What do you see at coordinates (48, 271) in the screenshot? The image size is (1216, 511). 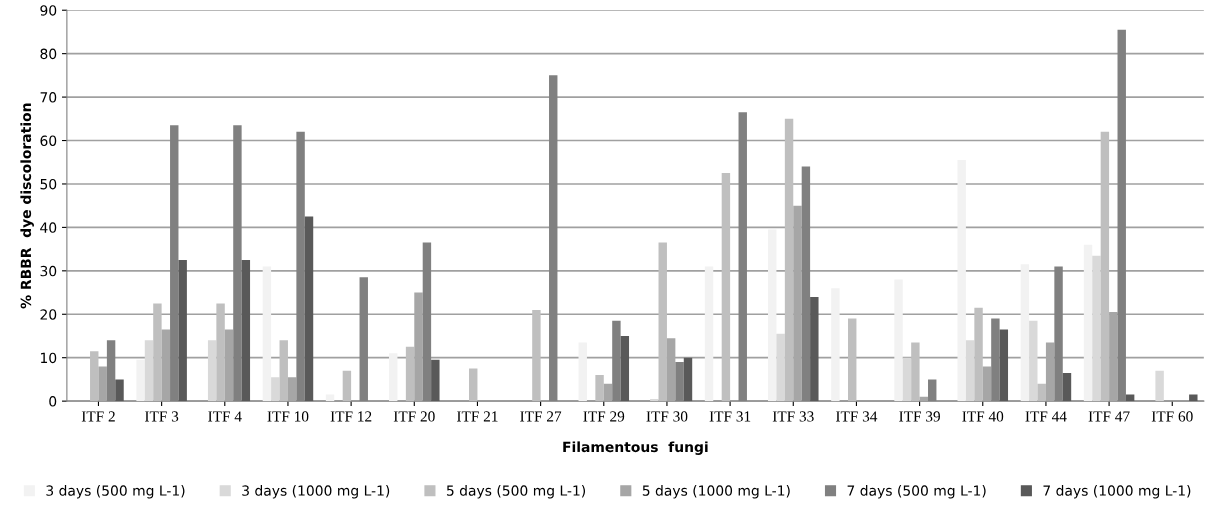 I see `y-tick-label: 30` at bounding box center [48, 271].